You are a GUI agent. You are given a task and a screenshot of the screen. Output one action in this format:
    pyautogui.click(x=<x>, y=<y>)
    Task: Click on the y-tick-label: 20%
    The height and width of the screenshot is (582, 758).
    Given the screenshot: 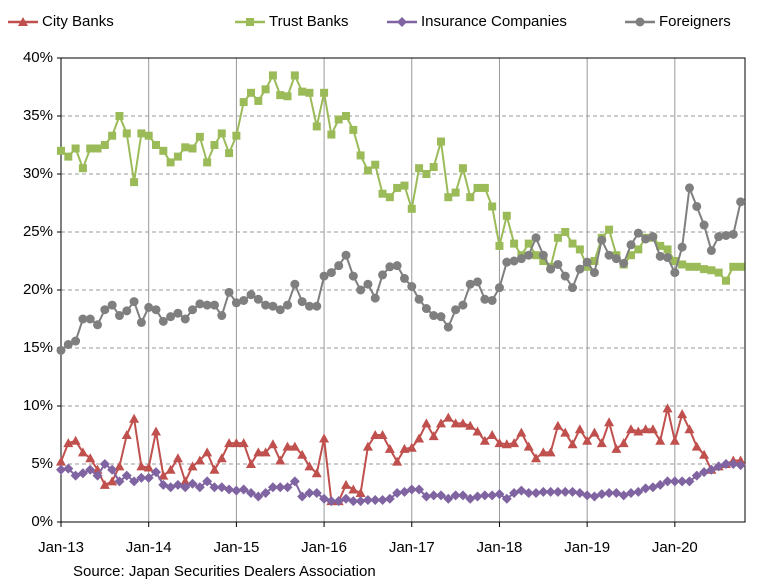 What is the action you would take?
    pyautogui.click(x=38, y=289)
    